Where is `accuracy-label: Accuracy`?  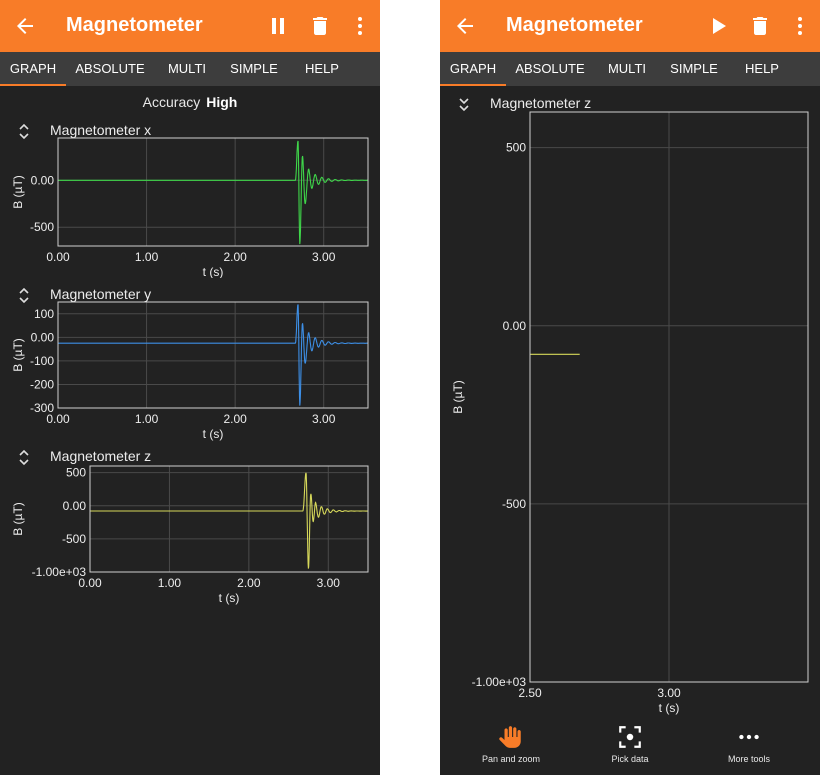
accuracy-label: Accuracy is located at coordinates (171, 102).